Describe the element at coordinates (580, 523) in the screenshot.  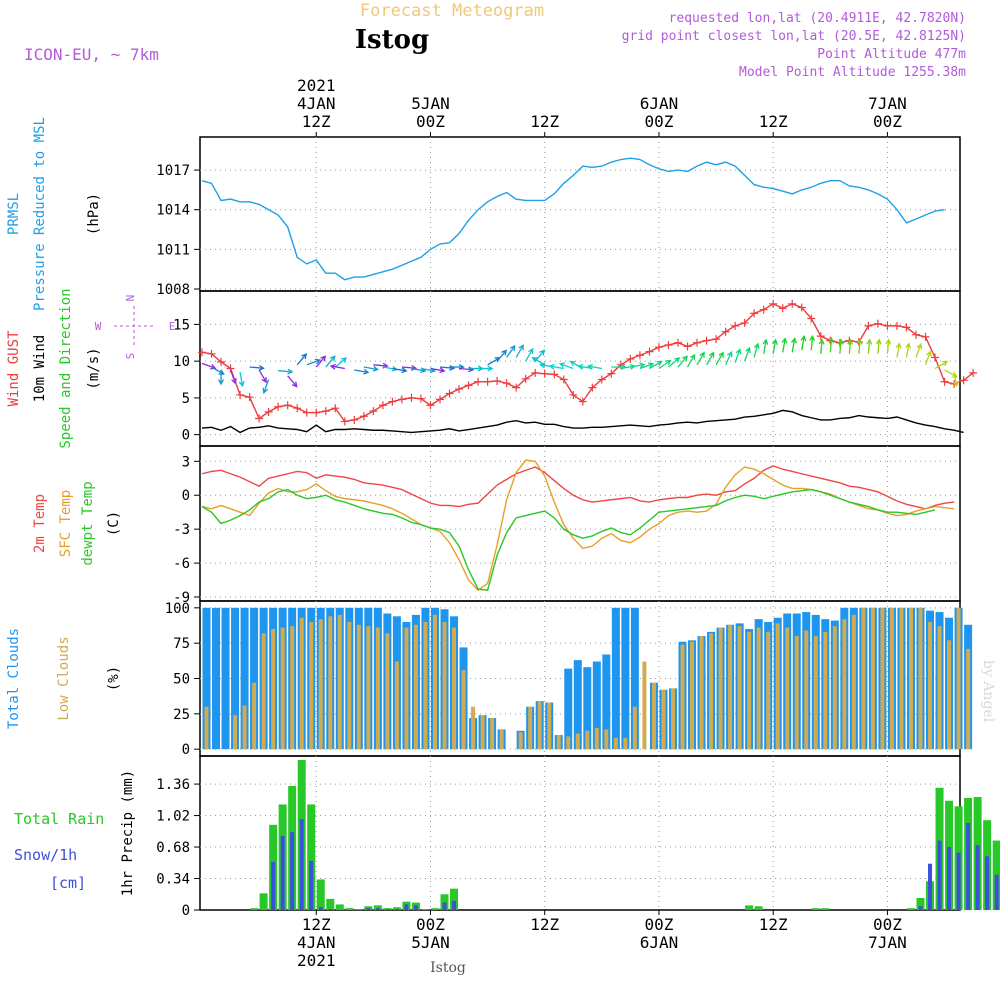
I see `temperature-frame` at that location.